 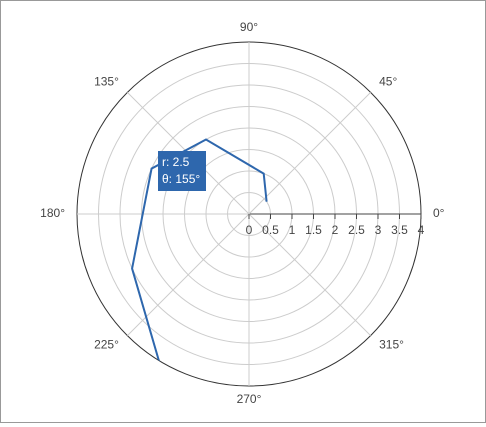 I want to click on r-tick-label: 1.5, so click(x=313, y=230).